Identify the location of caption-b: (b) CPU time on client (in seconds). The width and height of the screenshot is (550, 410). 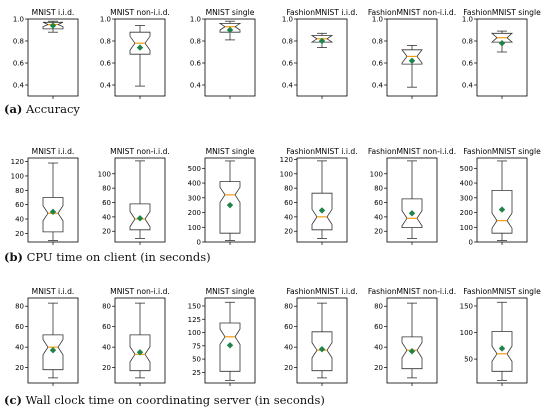
(107, 257).